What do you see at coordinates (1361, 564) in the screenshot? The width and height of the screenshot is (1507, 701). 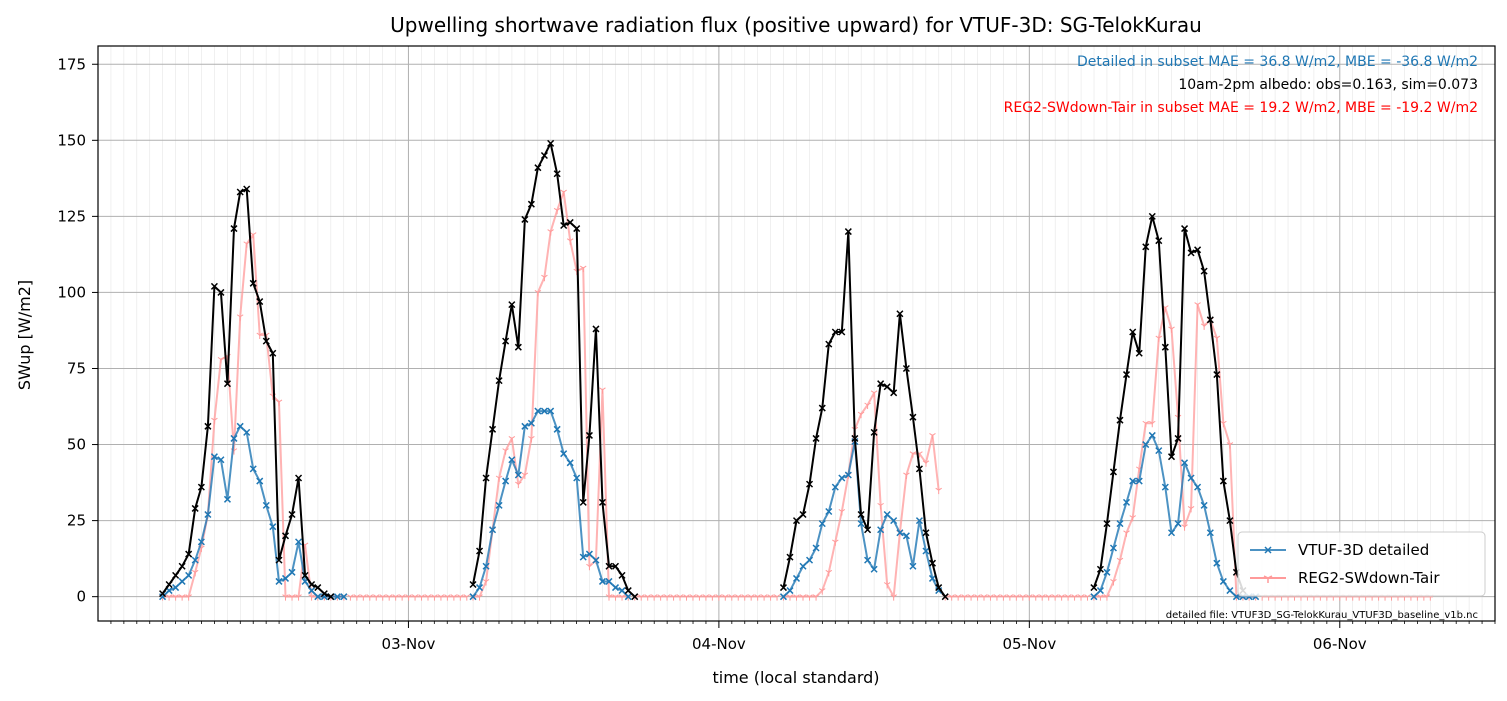 I see `legend: VTUF-3D detailed REG2-SWdown-Tair` at bounding box center [1361, 564].